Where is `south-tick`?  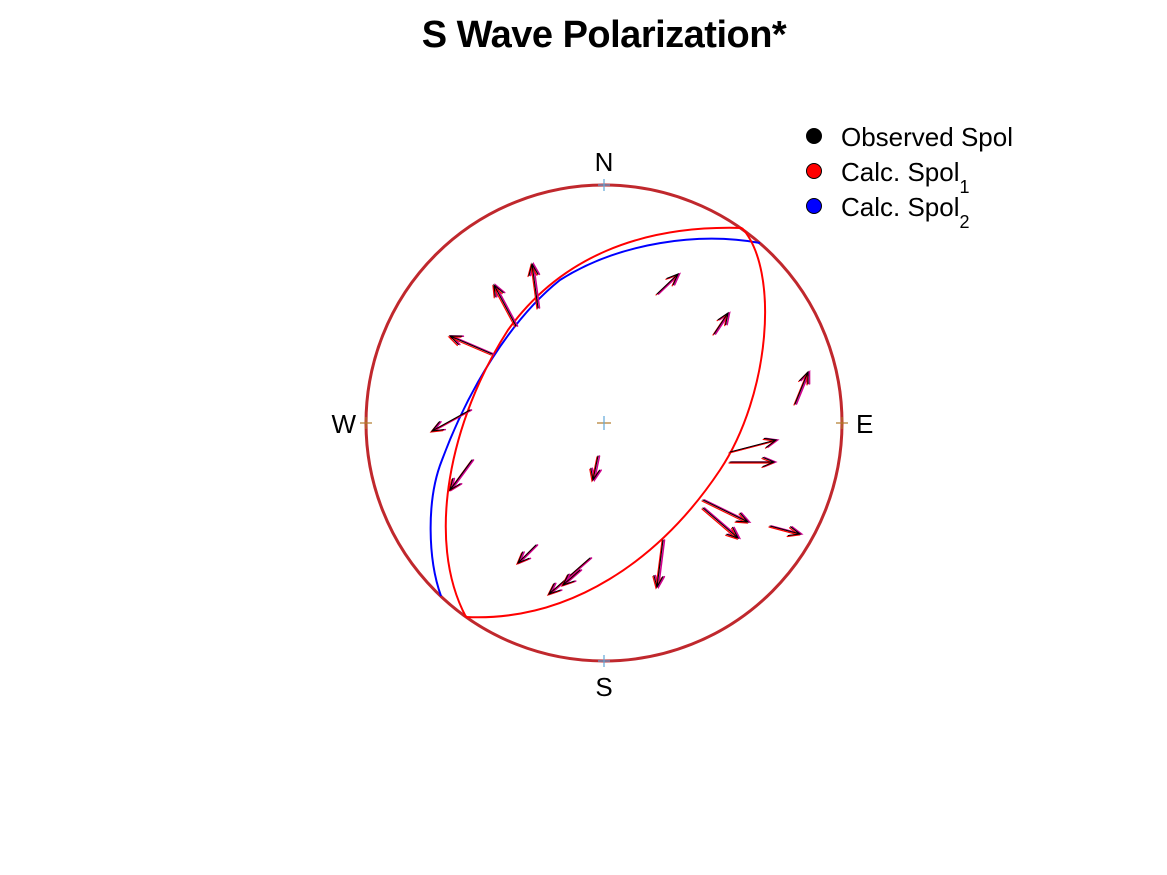
south-tick is located at coordinates (604, 661).